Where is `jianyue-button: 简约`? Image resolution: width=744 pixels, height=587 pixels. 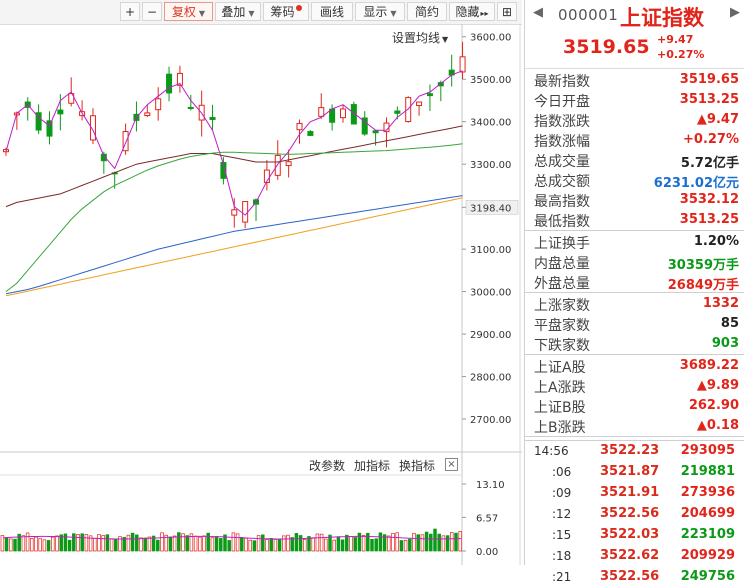 jianyue-button: 简约 is located at coordinates (427, 11).